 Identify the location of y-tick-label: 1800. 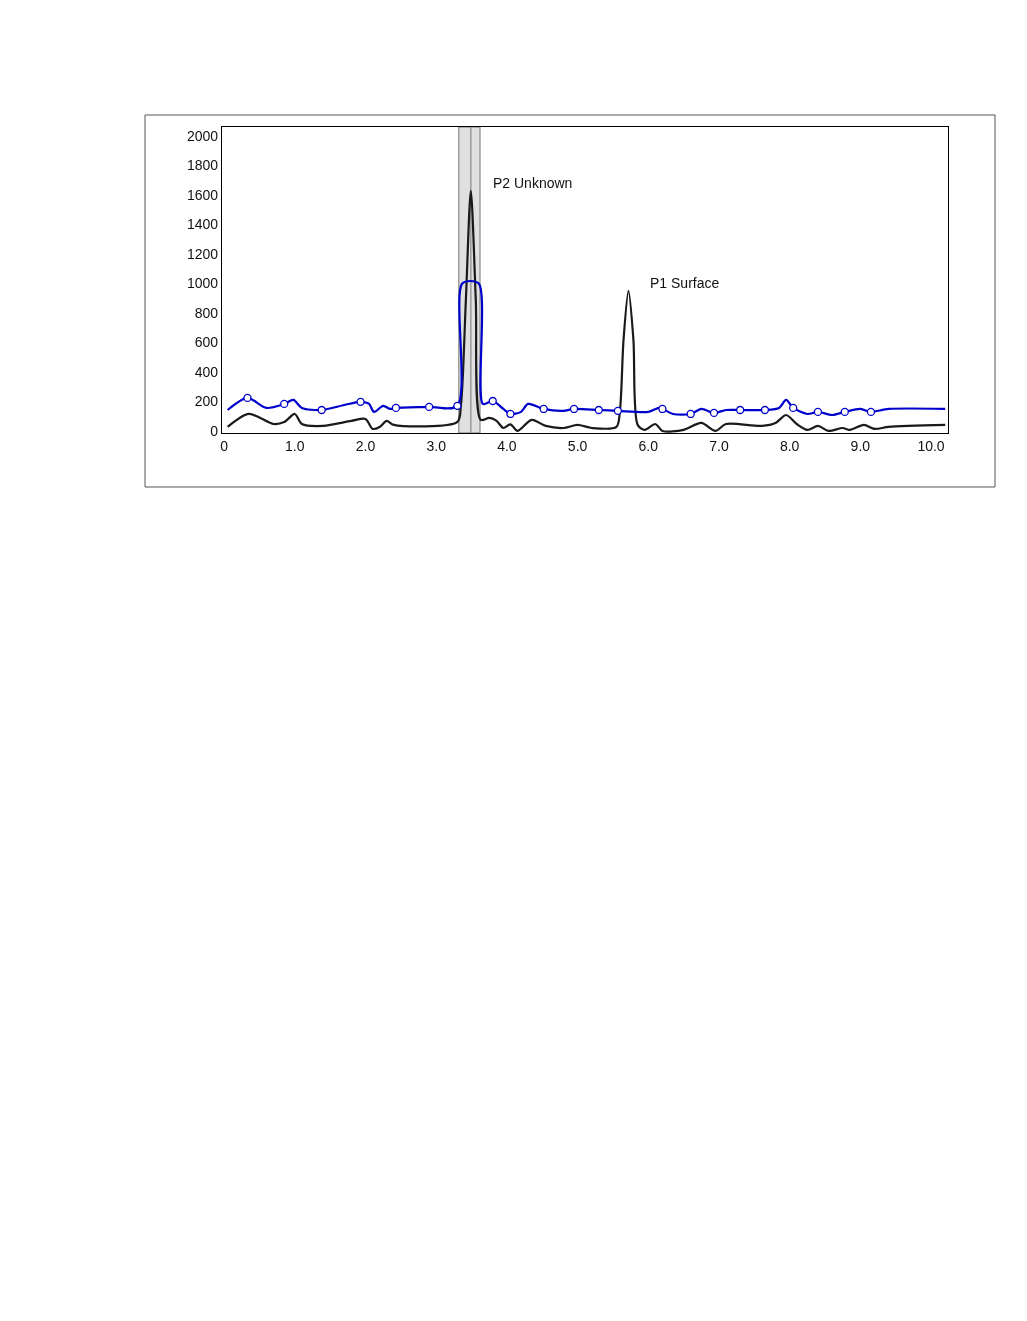
(202, 165).